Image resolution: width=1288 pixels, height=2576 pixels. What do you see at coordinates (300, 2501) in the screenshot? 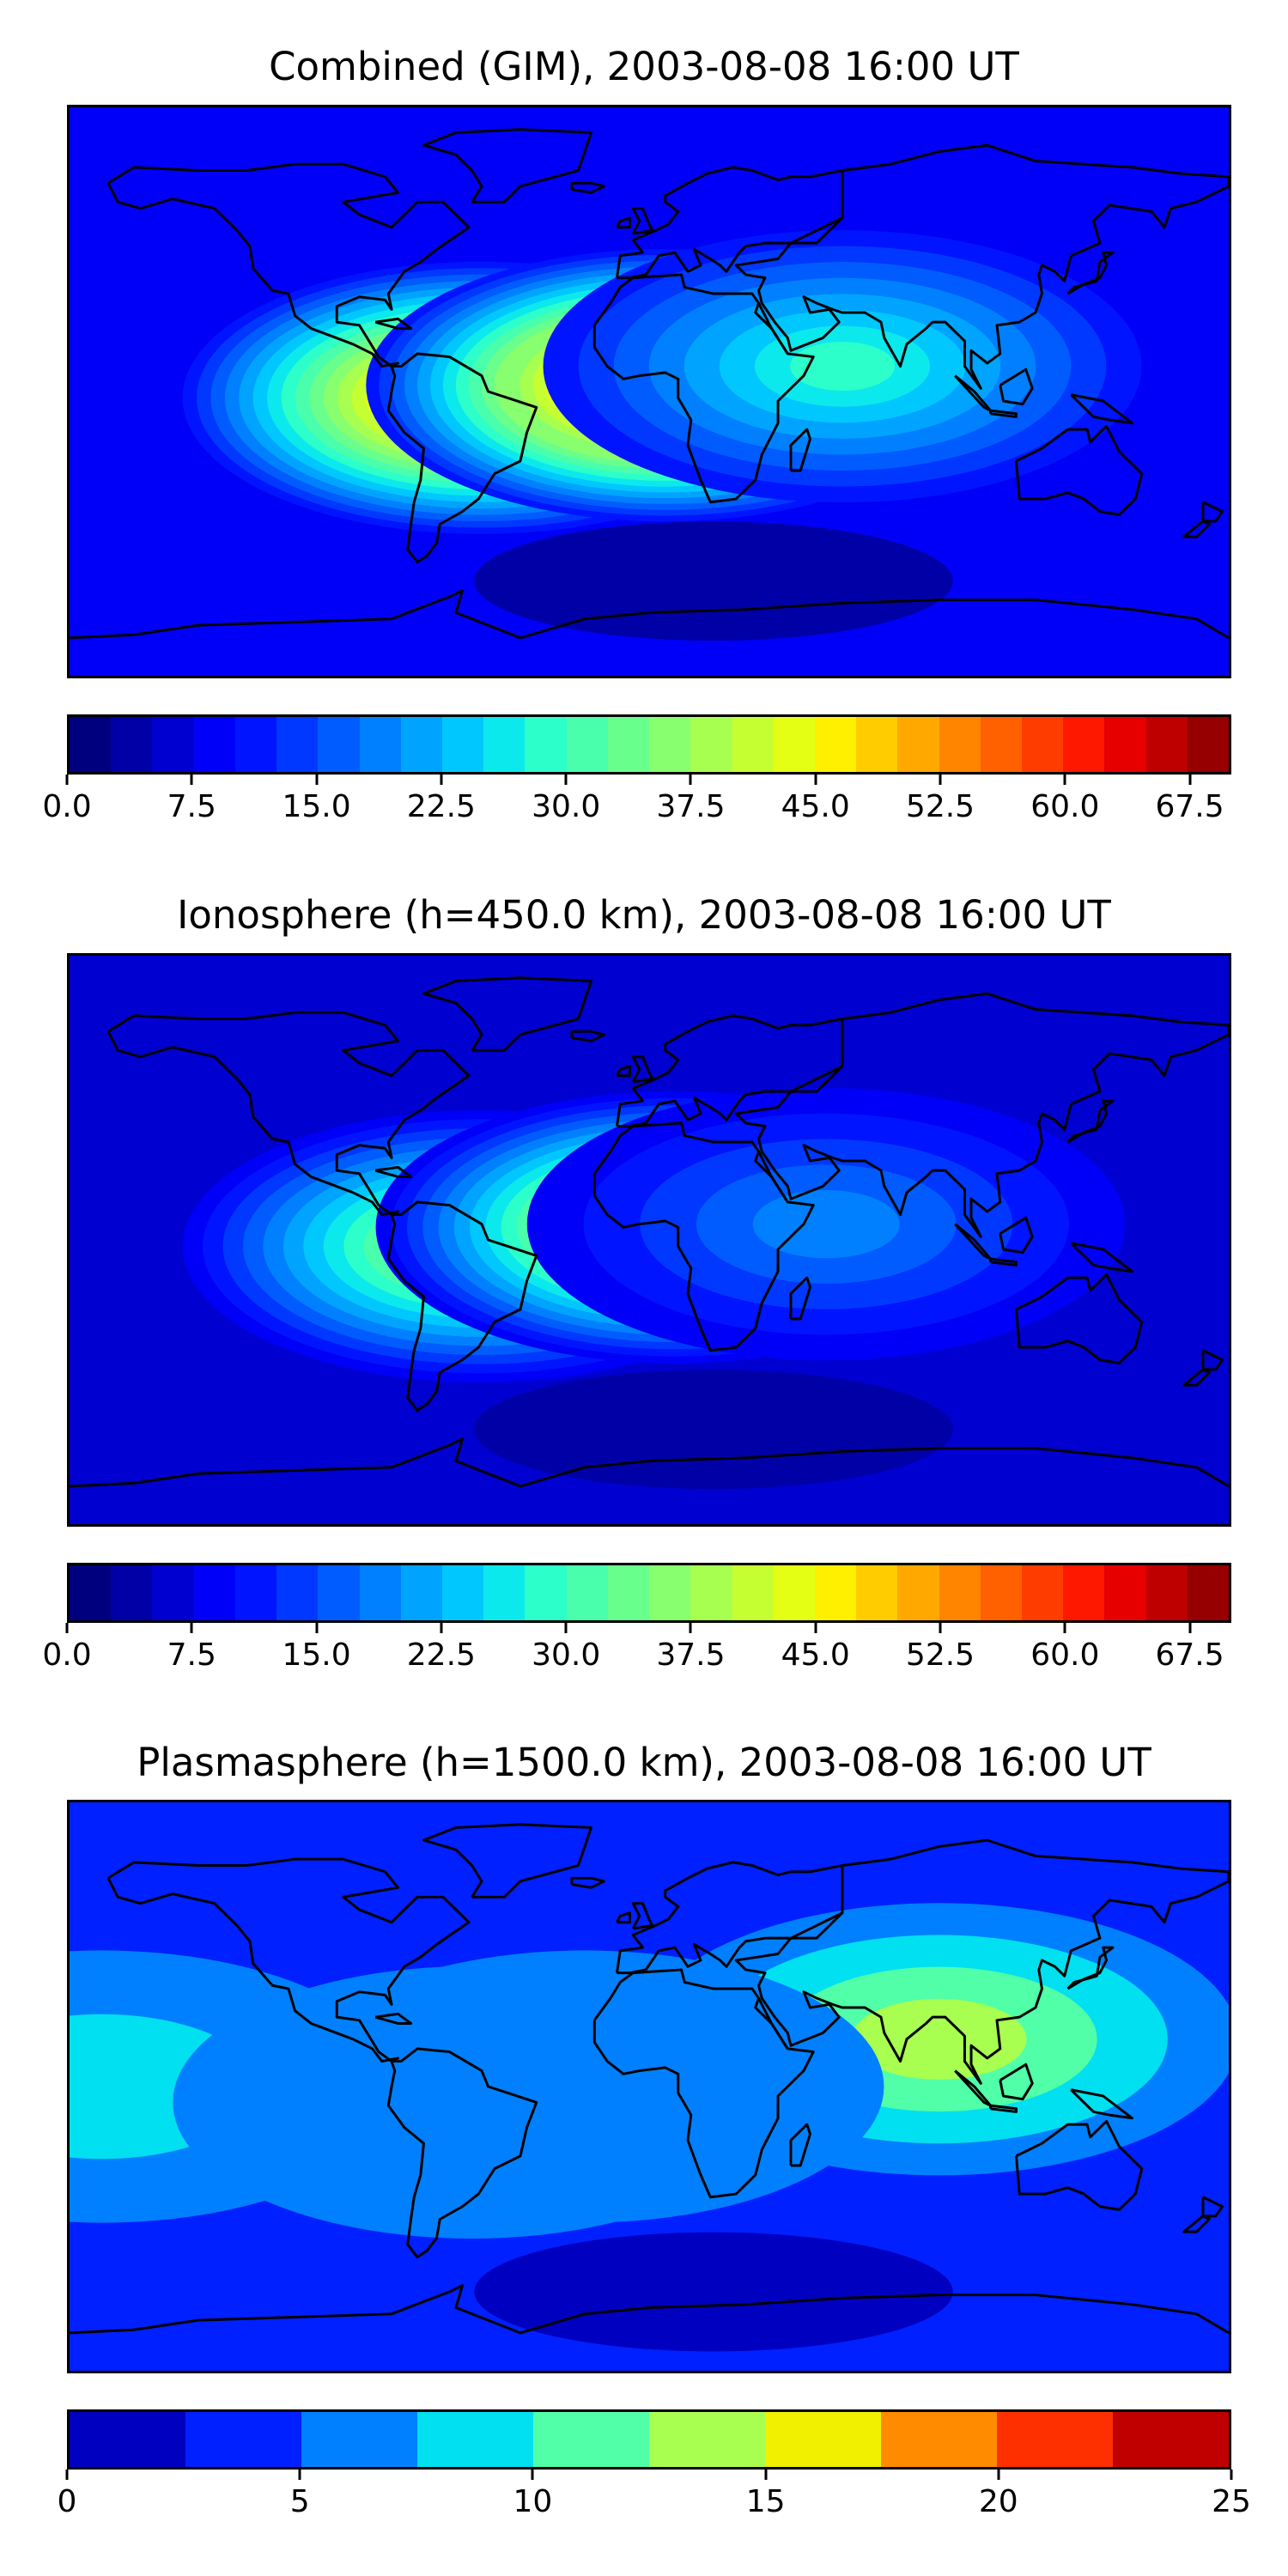
I see `colorbar-tick-label: 5` at bounding box center [300, 2501].